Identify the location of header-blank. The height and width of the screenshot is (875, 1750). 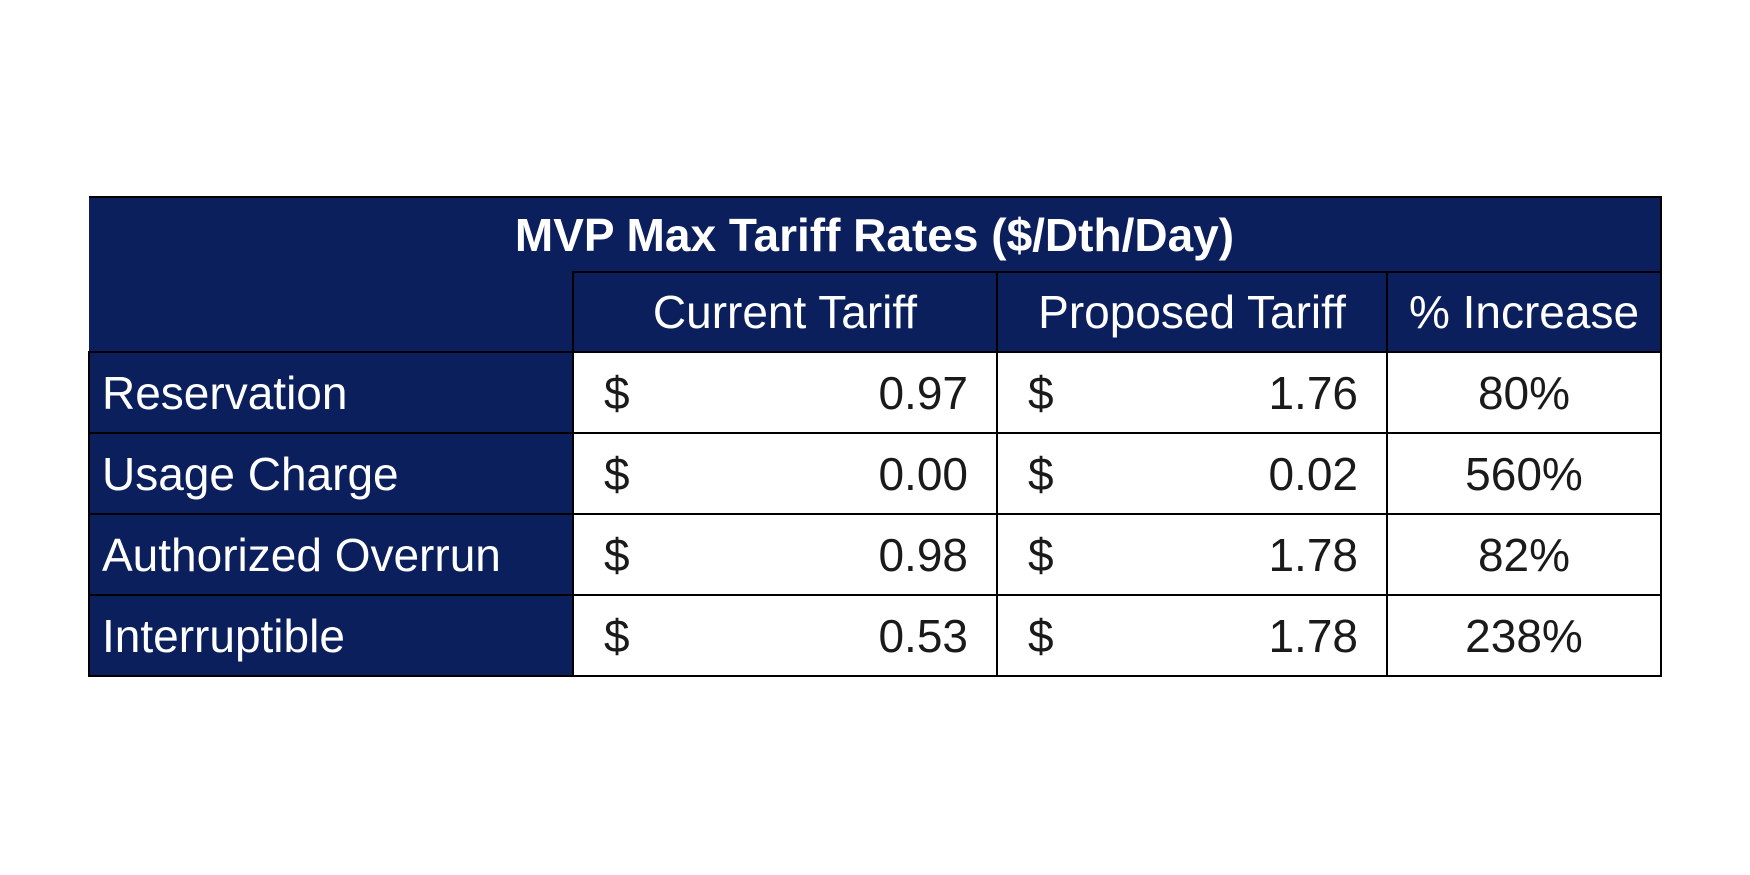
(331, 312).